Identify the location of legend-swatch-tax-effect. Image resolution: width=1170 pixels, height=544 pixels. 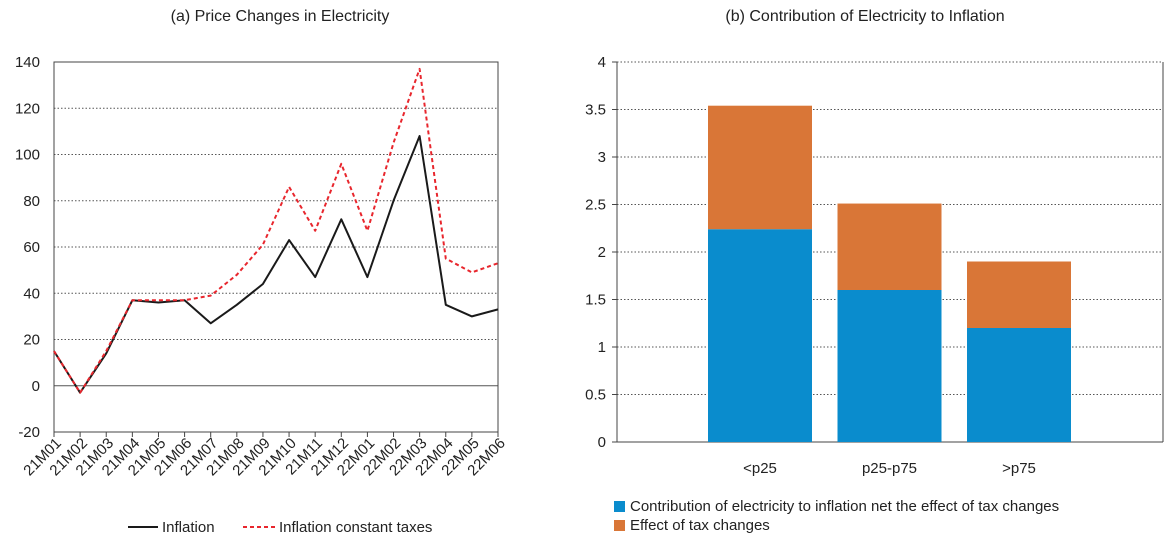
(619, 525).